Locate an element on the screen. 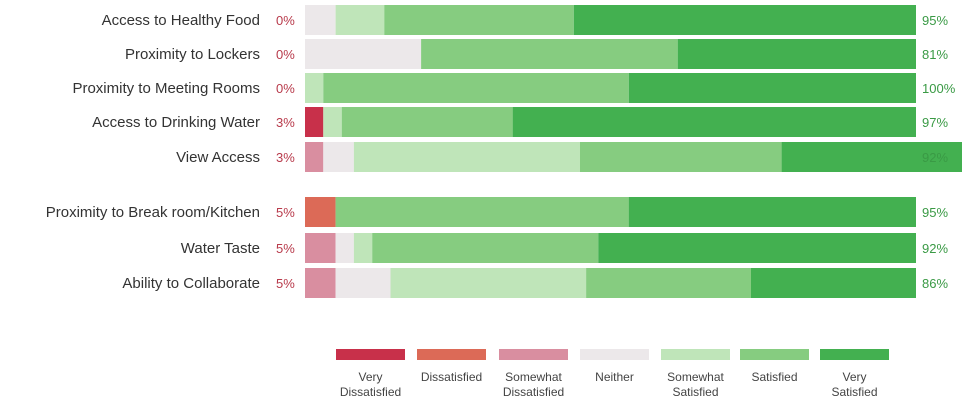 The image size is (962, 403). legend-item-somewhat-dissatisfied: Somewhat Dissatisfied is located at coordinates (533, 374).